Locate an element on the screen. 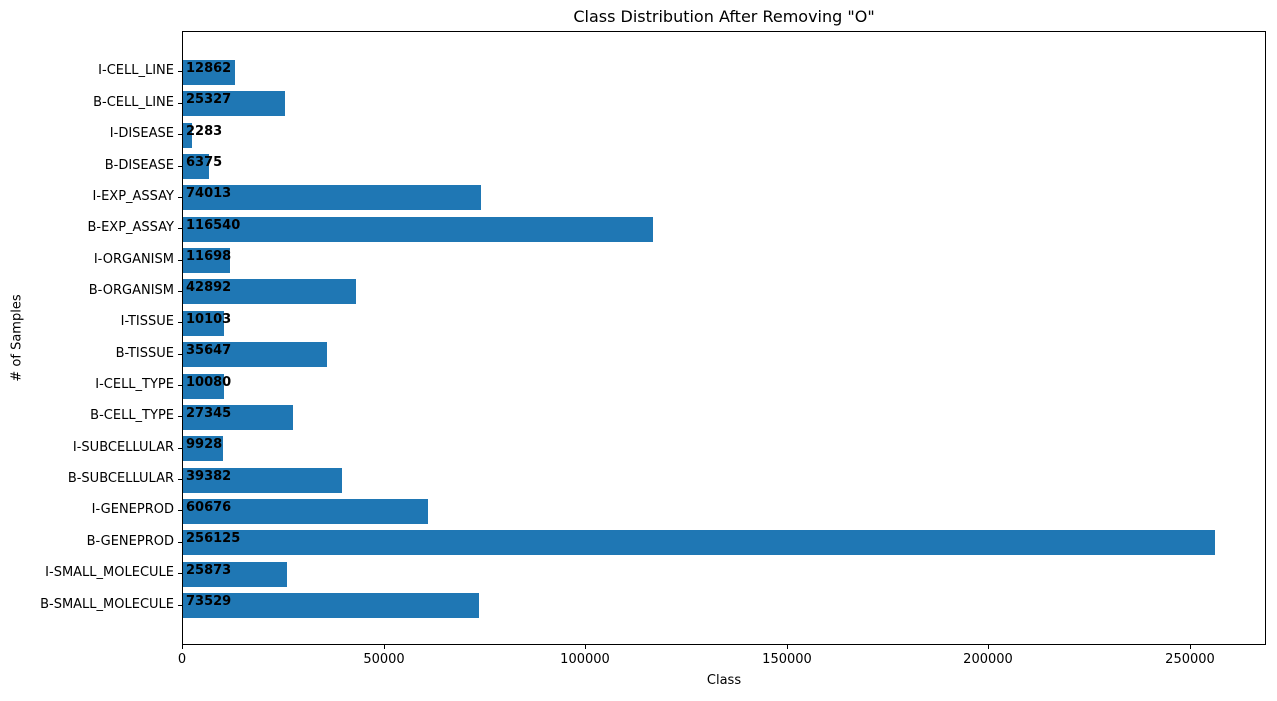 This screenshot has height=701, width=1277. y-axis-label: # of Samples is located at coordinates (17, 338).